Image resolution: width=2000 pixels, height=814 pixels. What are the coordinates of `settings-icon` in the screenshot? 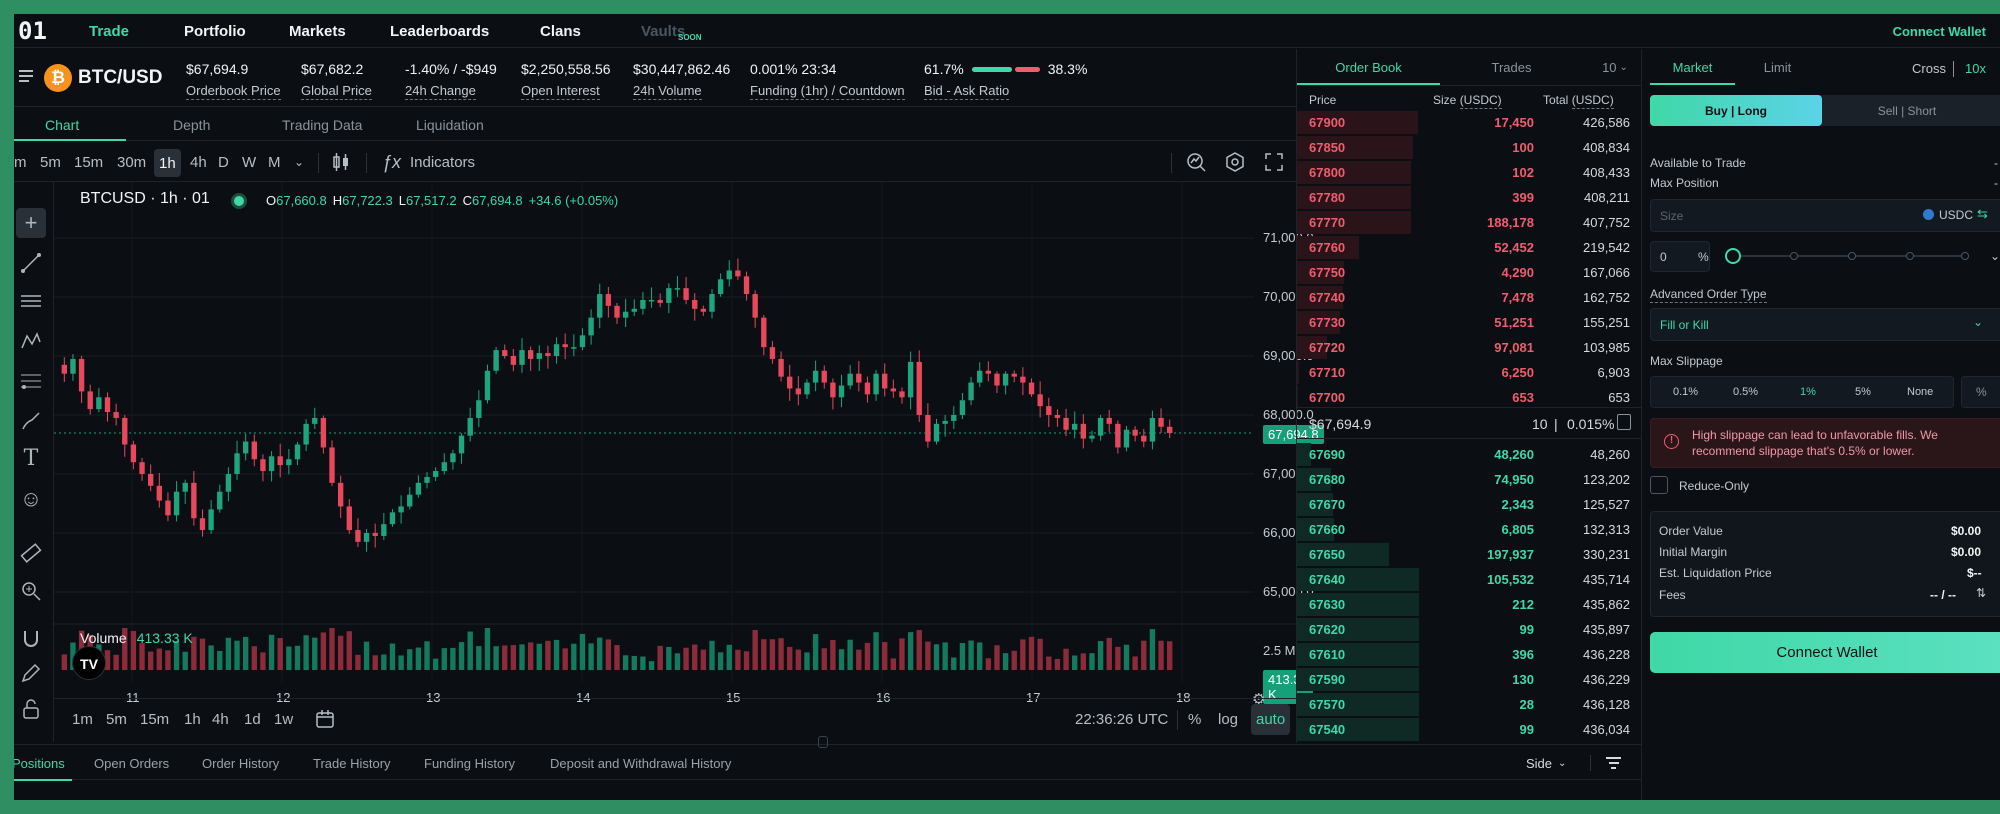 It's located at (1235, 162).